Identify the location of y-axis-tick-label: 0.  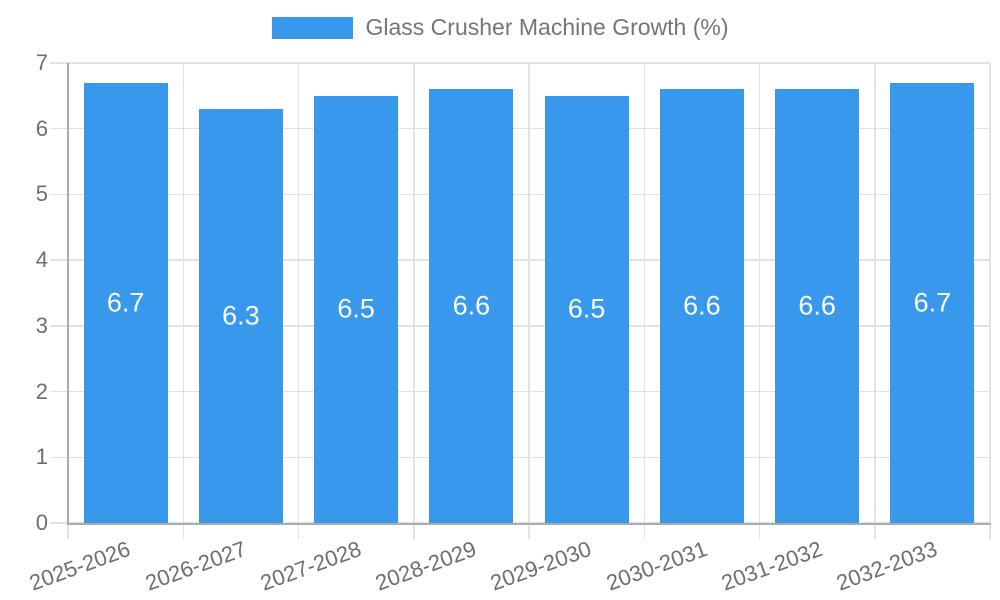
(41, 522).